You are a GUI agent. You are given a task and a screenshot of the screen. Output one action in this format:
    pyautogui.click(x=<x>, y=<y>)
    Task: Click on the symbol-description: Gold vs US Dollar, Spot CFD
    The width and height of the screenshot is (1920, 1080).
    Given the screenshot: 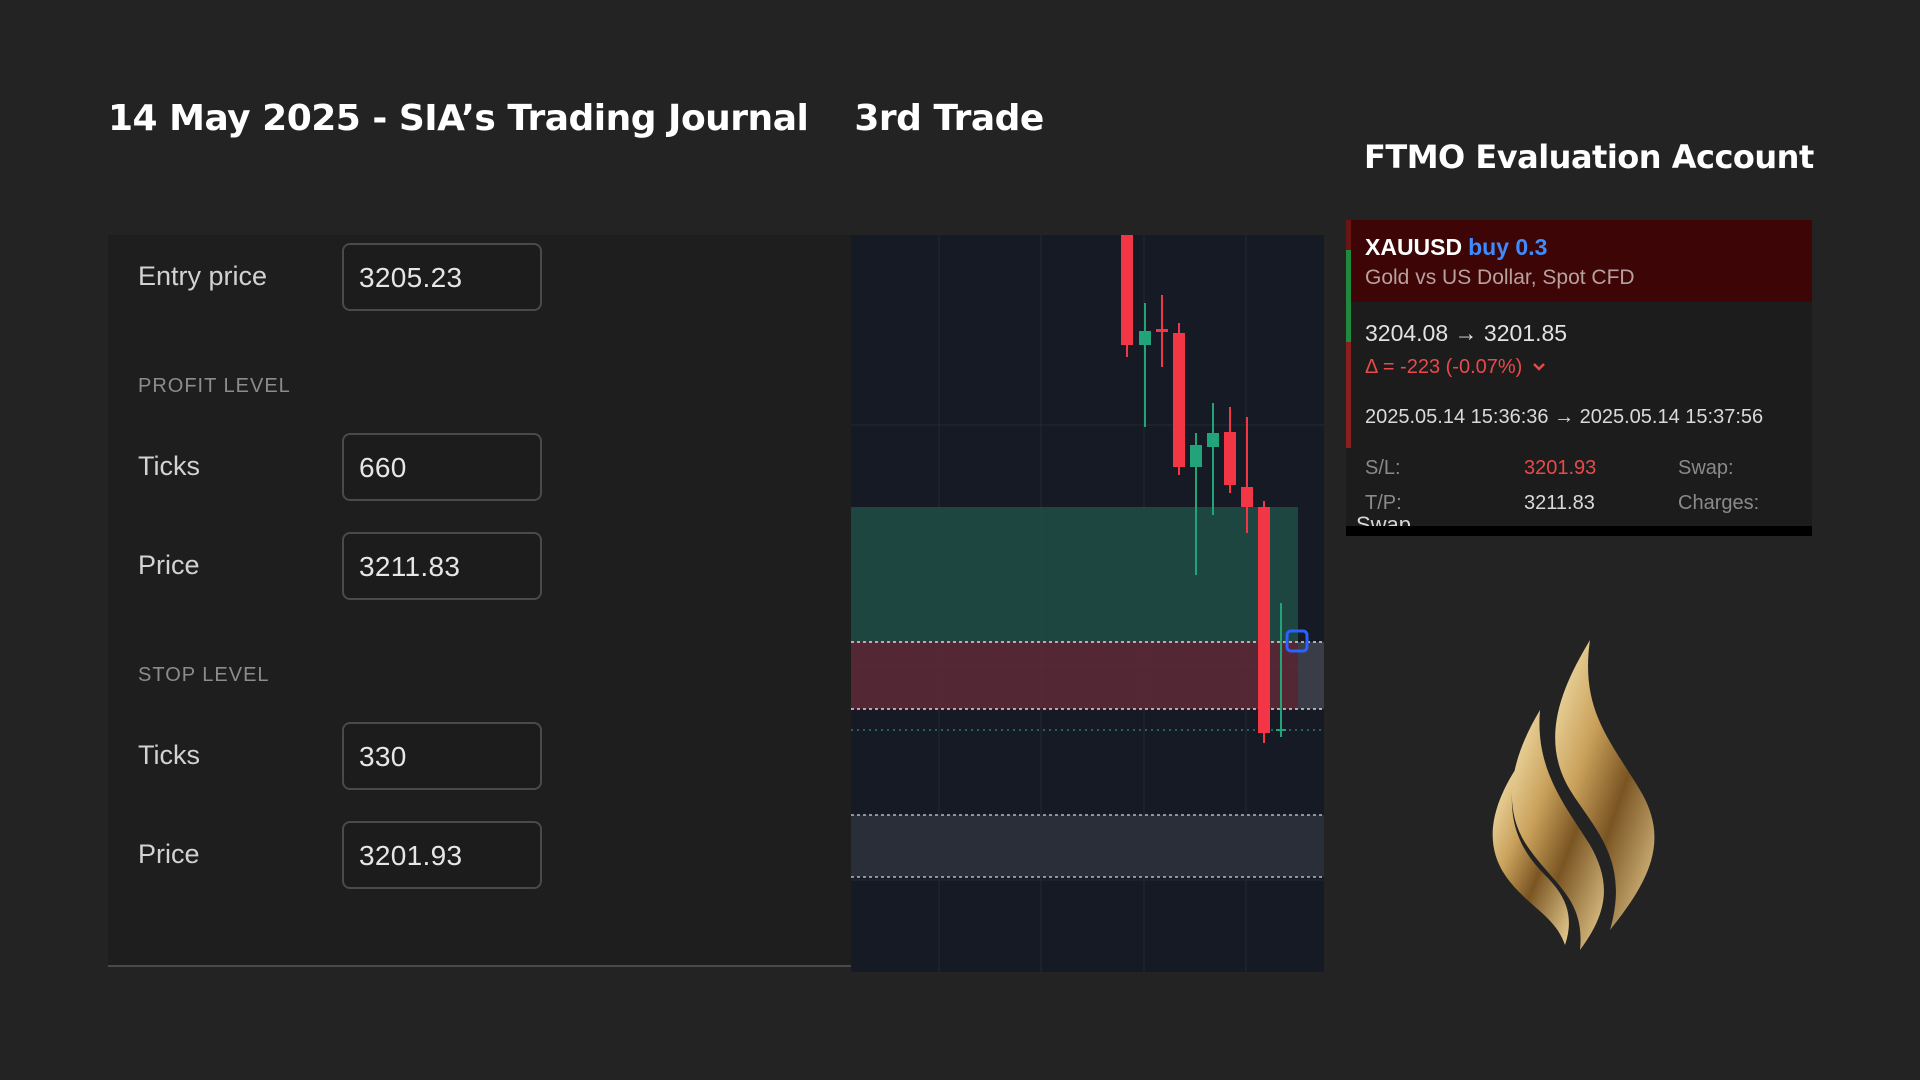 What is the action you would take?
    pyautogui.click(x=1500, y=277)
    